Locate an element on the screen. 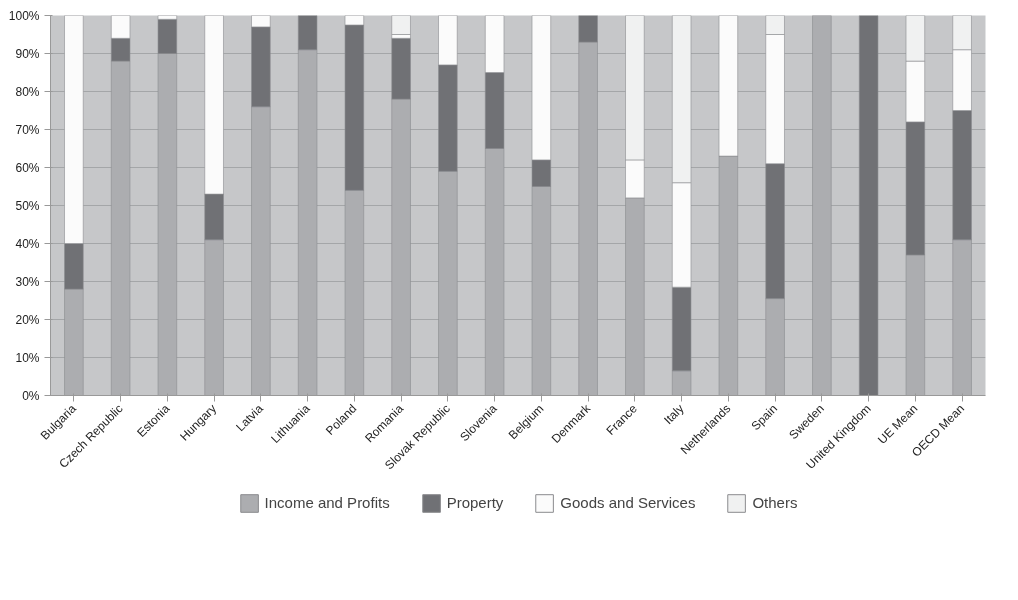 The width and height of the screenshot is (1018, 600). y-tick-label: 60% is located at coordinates (27, 167).